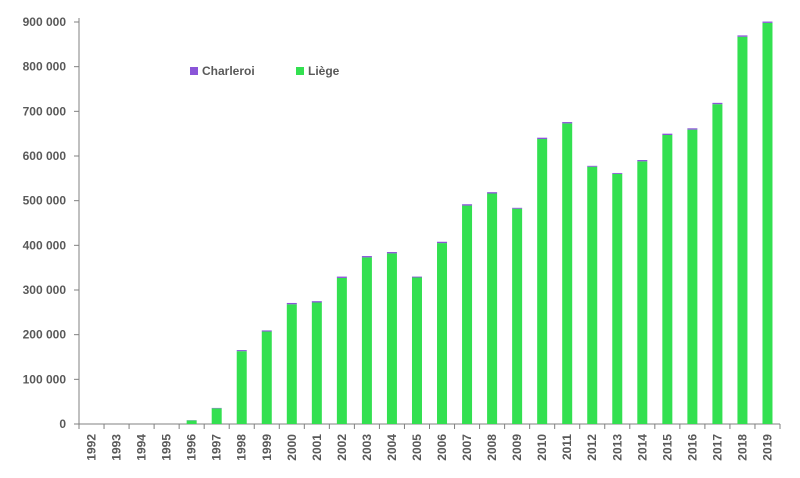  Describe the element at coordinates (342, 447) in the screenshot. I see `x-tick-label: 2002` at that location.